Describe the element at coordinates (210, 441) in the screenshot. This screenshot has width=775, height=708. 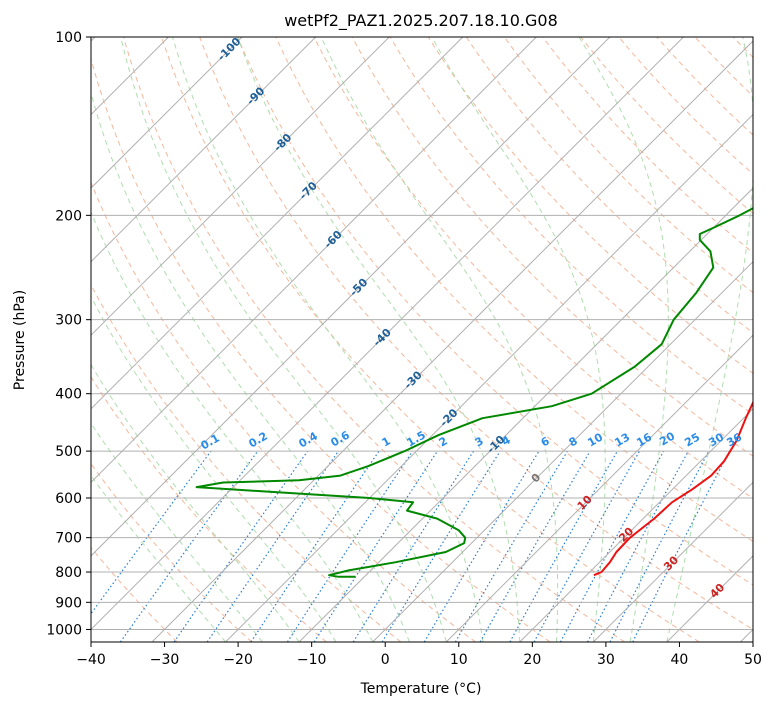
I see `mixing-ratio-label: 0.1` at that location.